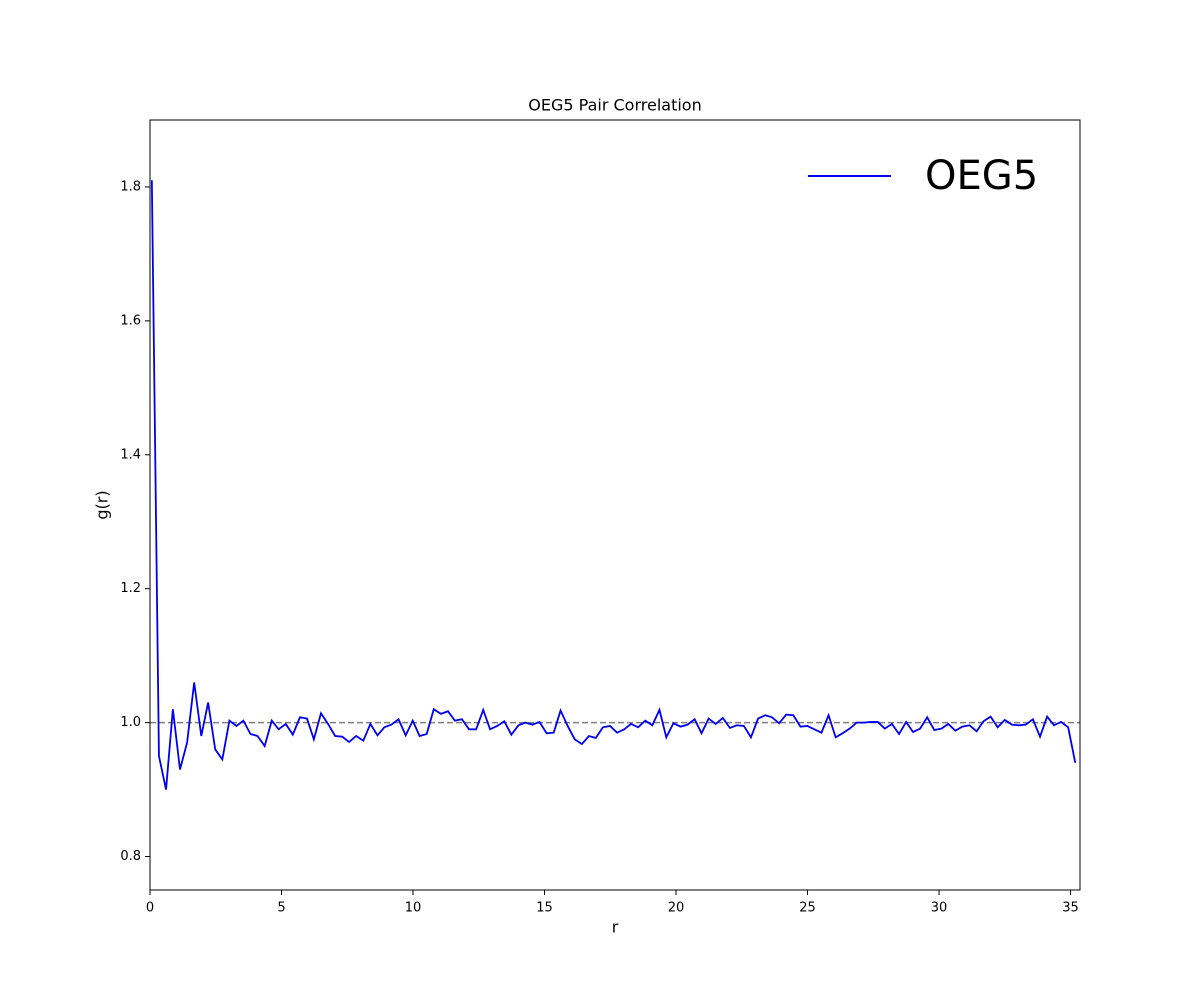  I want to click on y-tick-label: 1.0, so click(130, 722).